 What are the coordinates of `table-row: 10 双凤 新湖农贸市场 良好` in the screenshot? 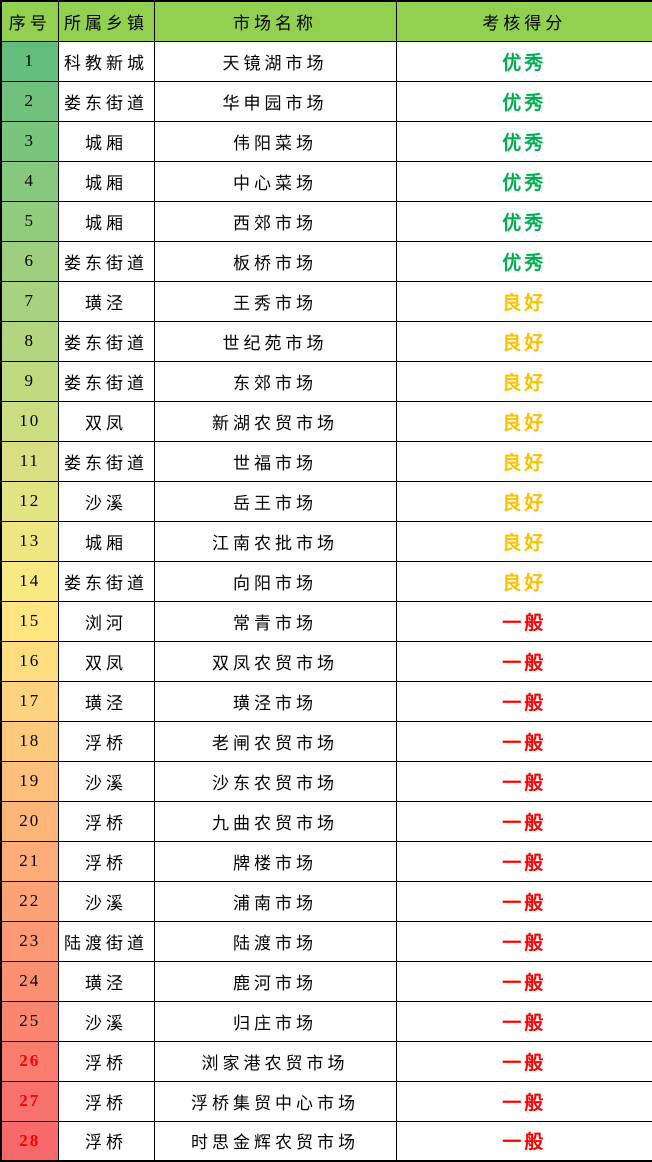 It's located at (326, 421).